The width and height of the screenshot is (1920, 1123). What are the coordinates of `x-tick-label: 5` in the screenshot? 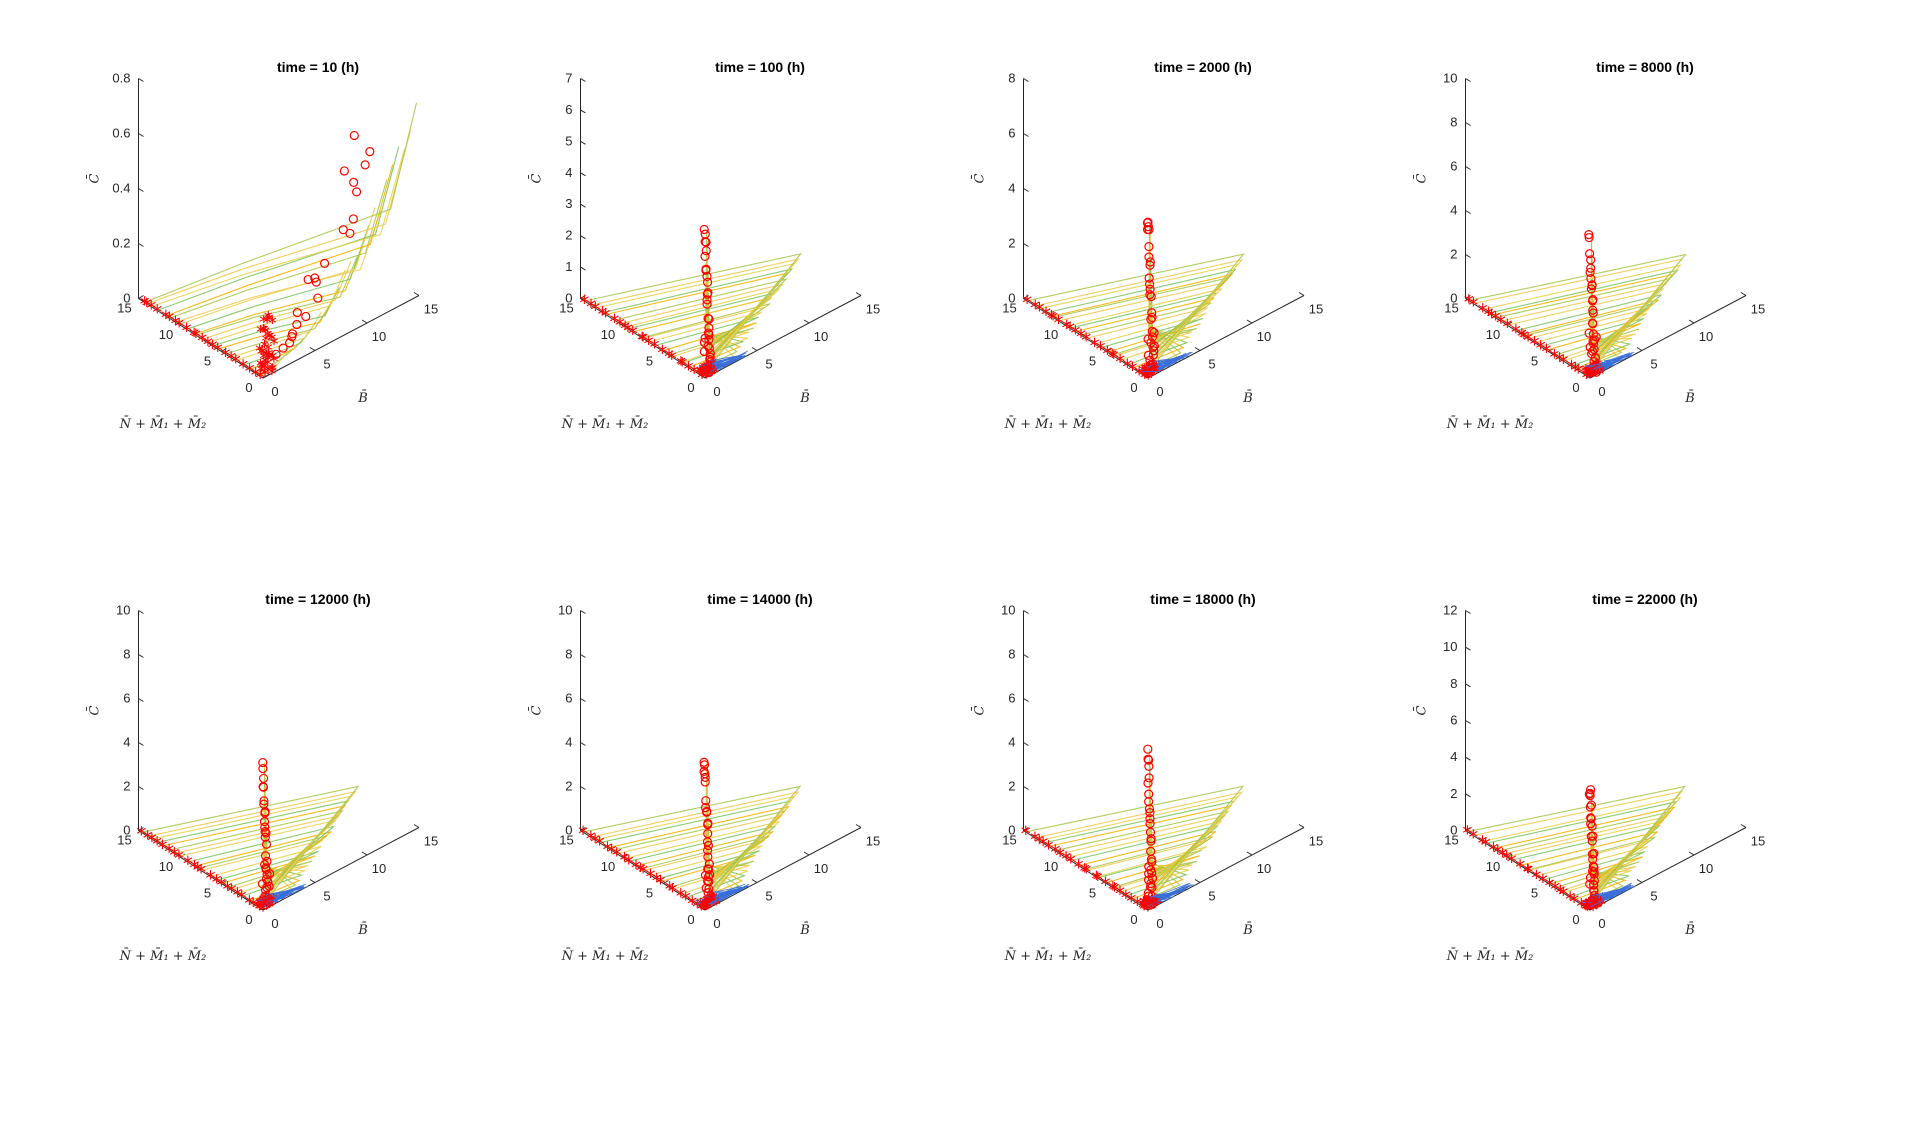 It's located at (1534, 361).